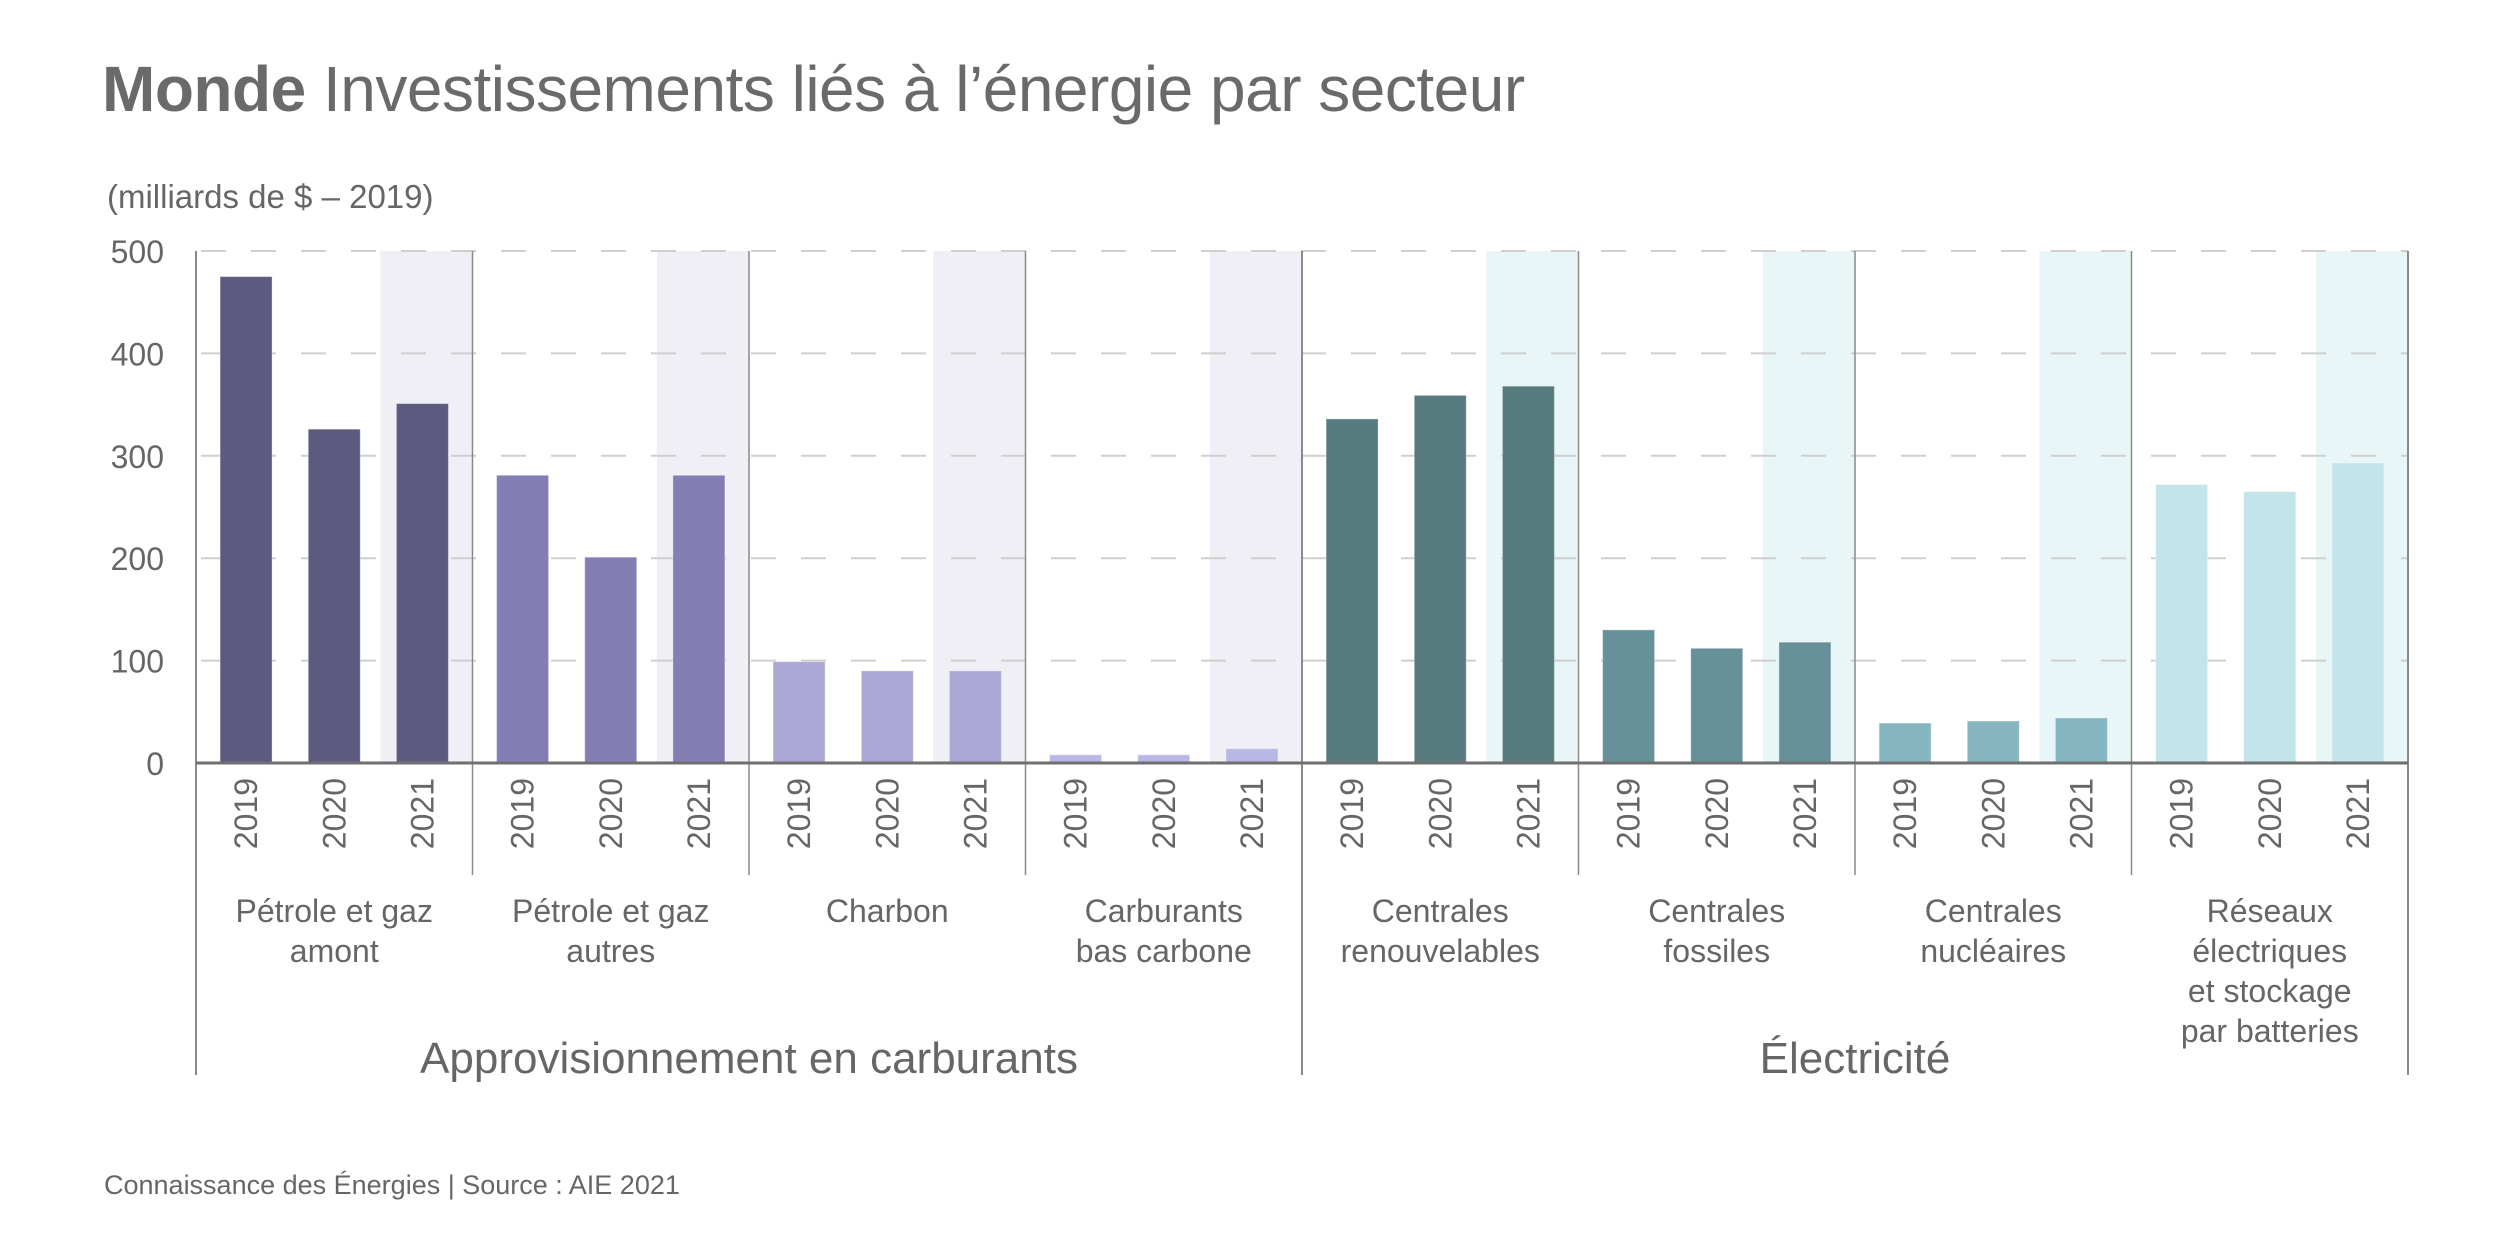 Image resolution: width=2500 pixels, height=1250 pixels. Describe the element at coordinates (749, 1058) in the screenshot. I see `supergroup-label: Approvisionnement en carburants` at that location.